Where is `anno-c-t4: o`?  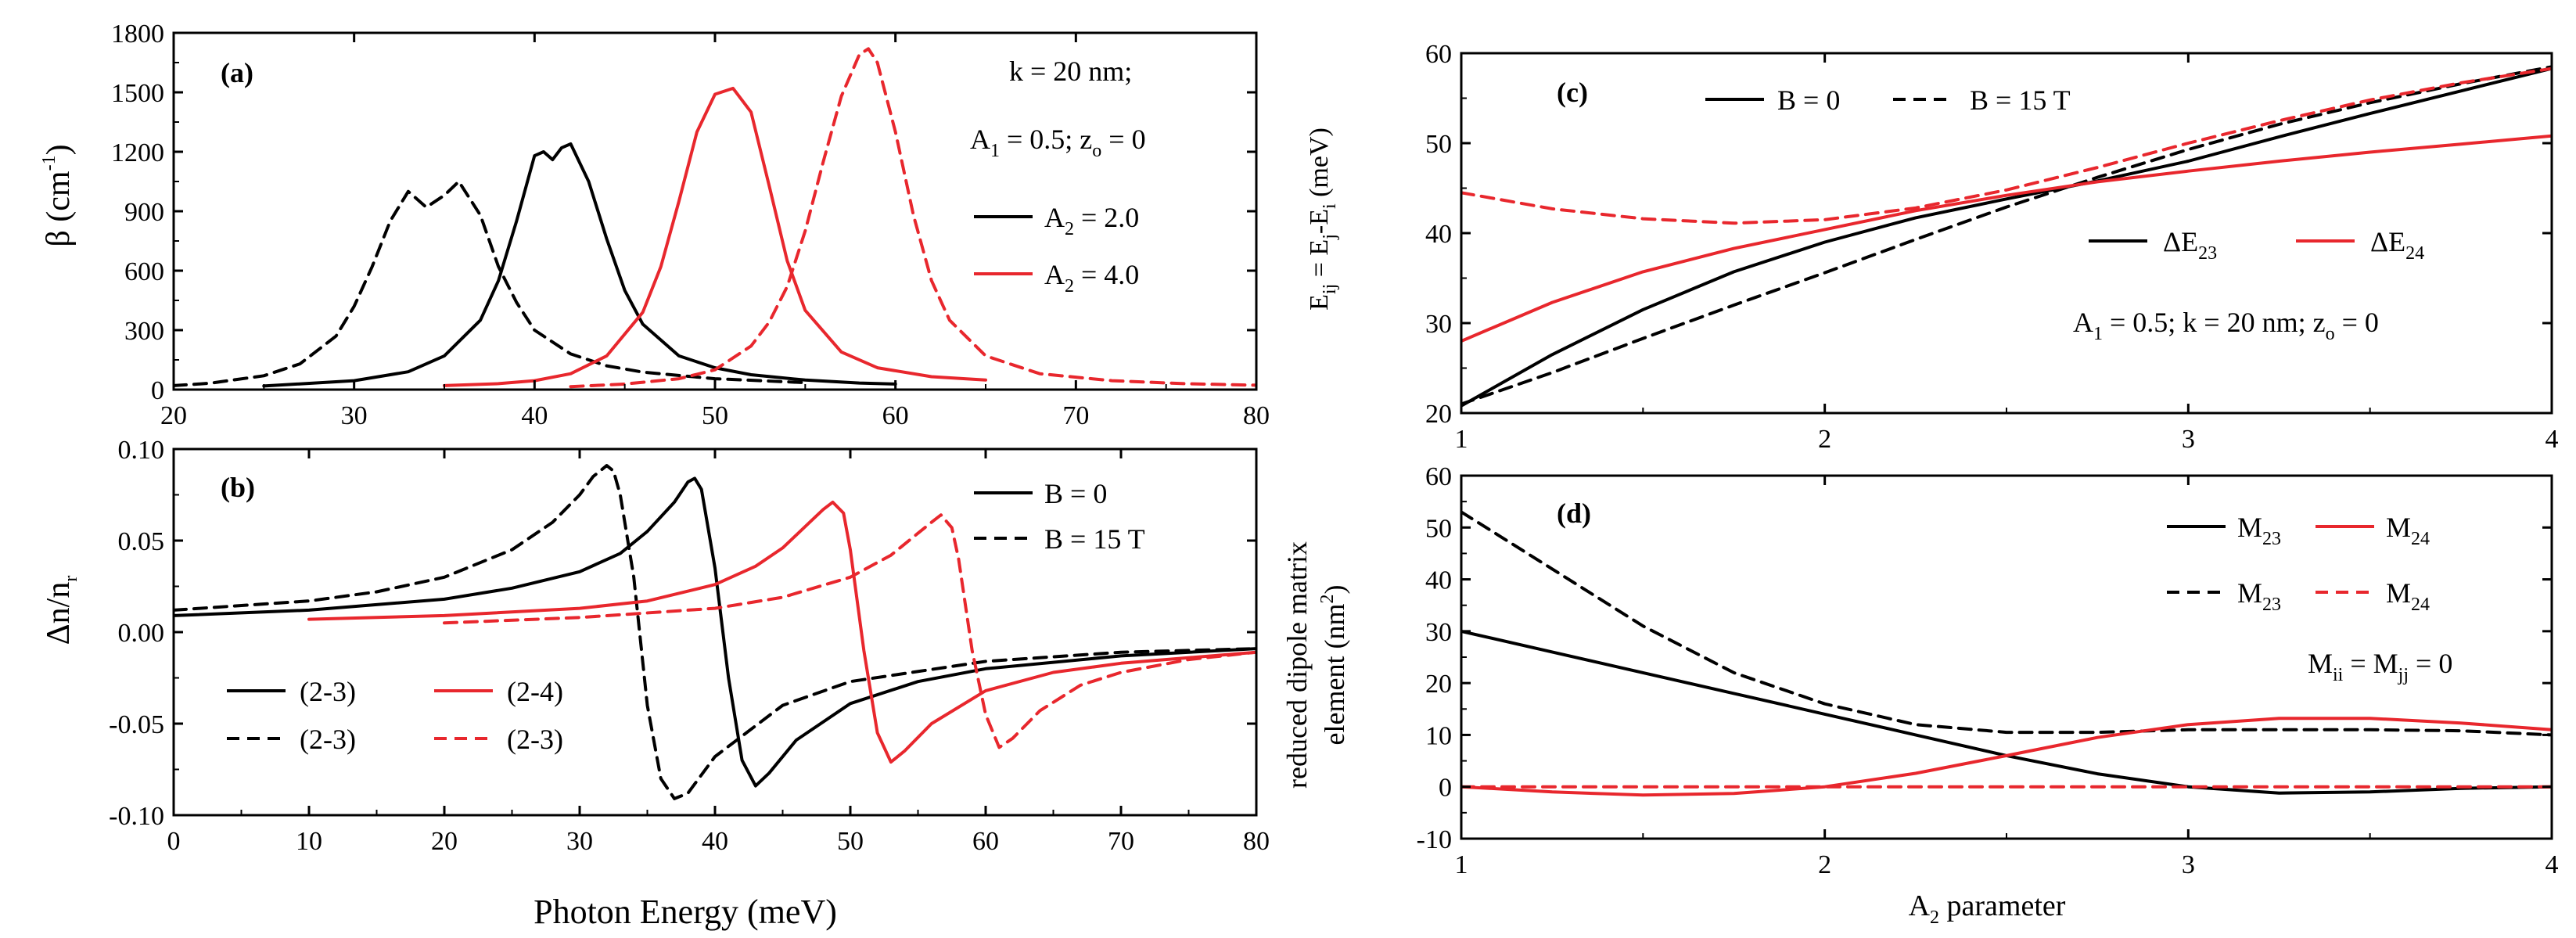
anno-c-t4: o is located at coordinates (2331, 334).